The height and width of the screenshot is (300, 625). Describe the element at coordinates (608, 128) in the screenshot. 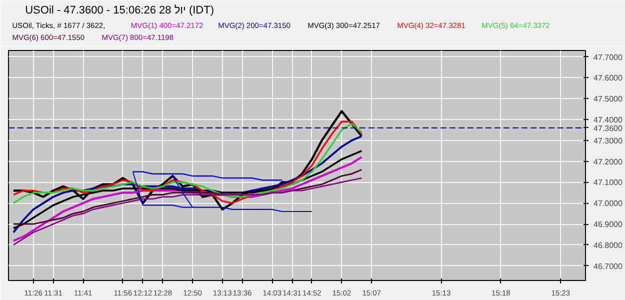

I see `ref-line-label: 47.3600` at that location.